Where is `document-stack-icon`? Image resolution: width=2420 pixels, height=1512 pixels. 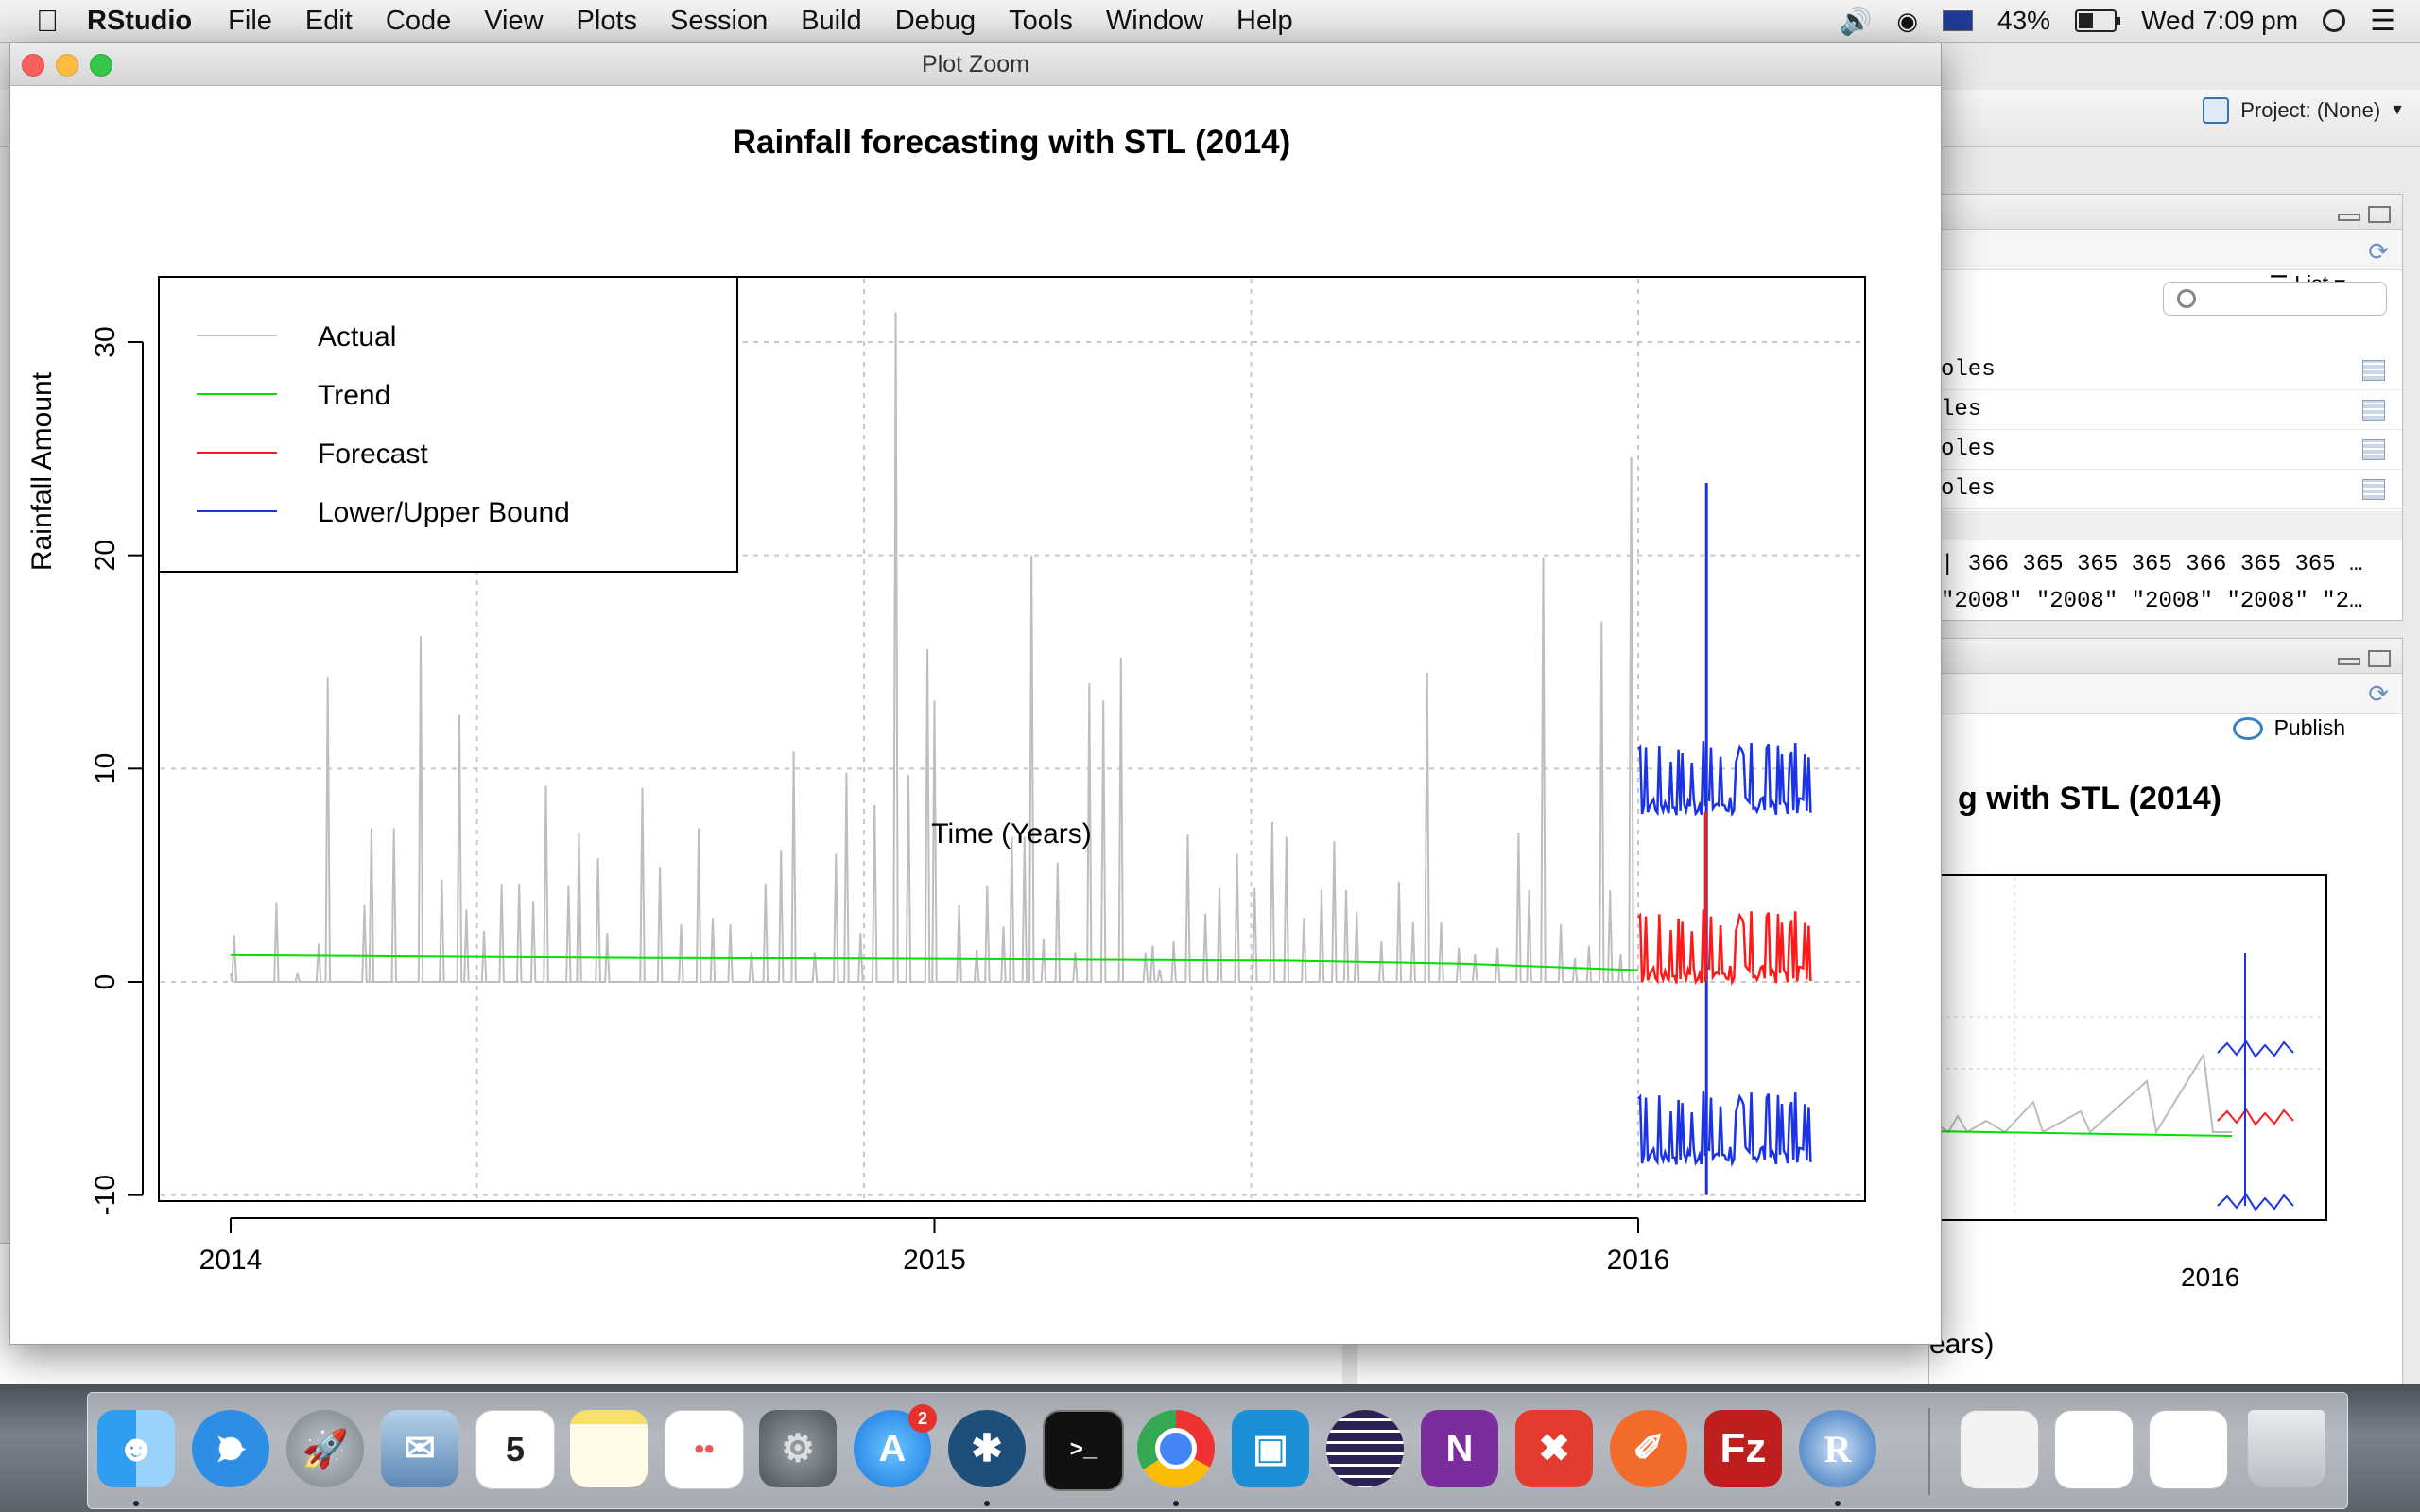 document-stack-icon is located at coordinates (2094, 1449).